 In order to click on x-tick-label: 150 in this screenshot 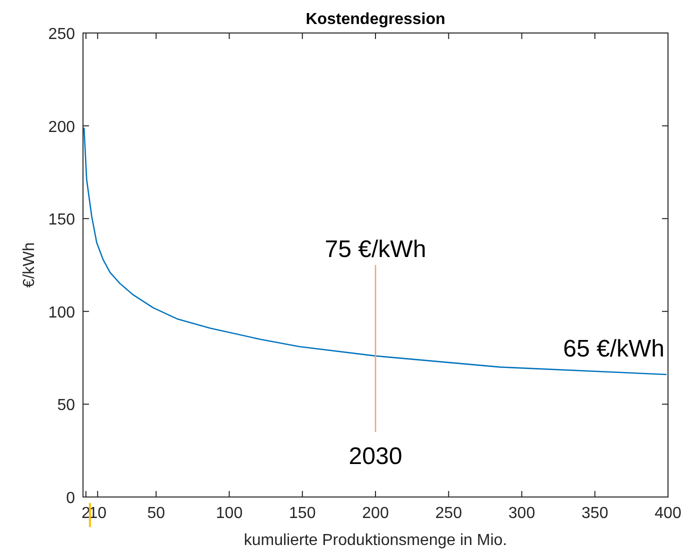, I will do `click(302, 513)`.